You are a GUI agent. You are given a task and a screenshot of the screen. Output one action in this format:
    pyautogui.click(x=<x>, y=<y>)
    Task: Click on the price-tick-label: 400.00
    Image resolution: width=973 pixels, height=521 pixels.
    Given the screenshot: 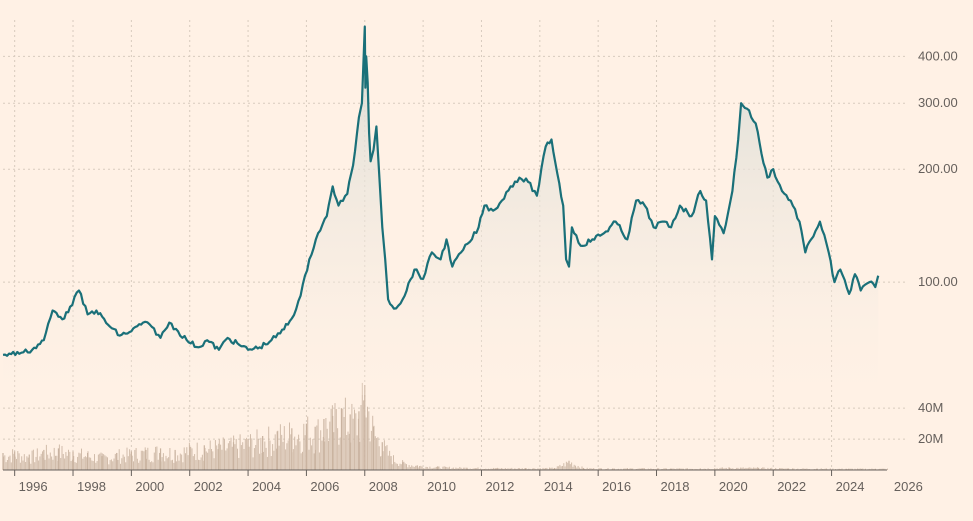 What is the action you would take?
    pyautogui.click(x=938, y=55)
    